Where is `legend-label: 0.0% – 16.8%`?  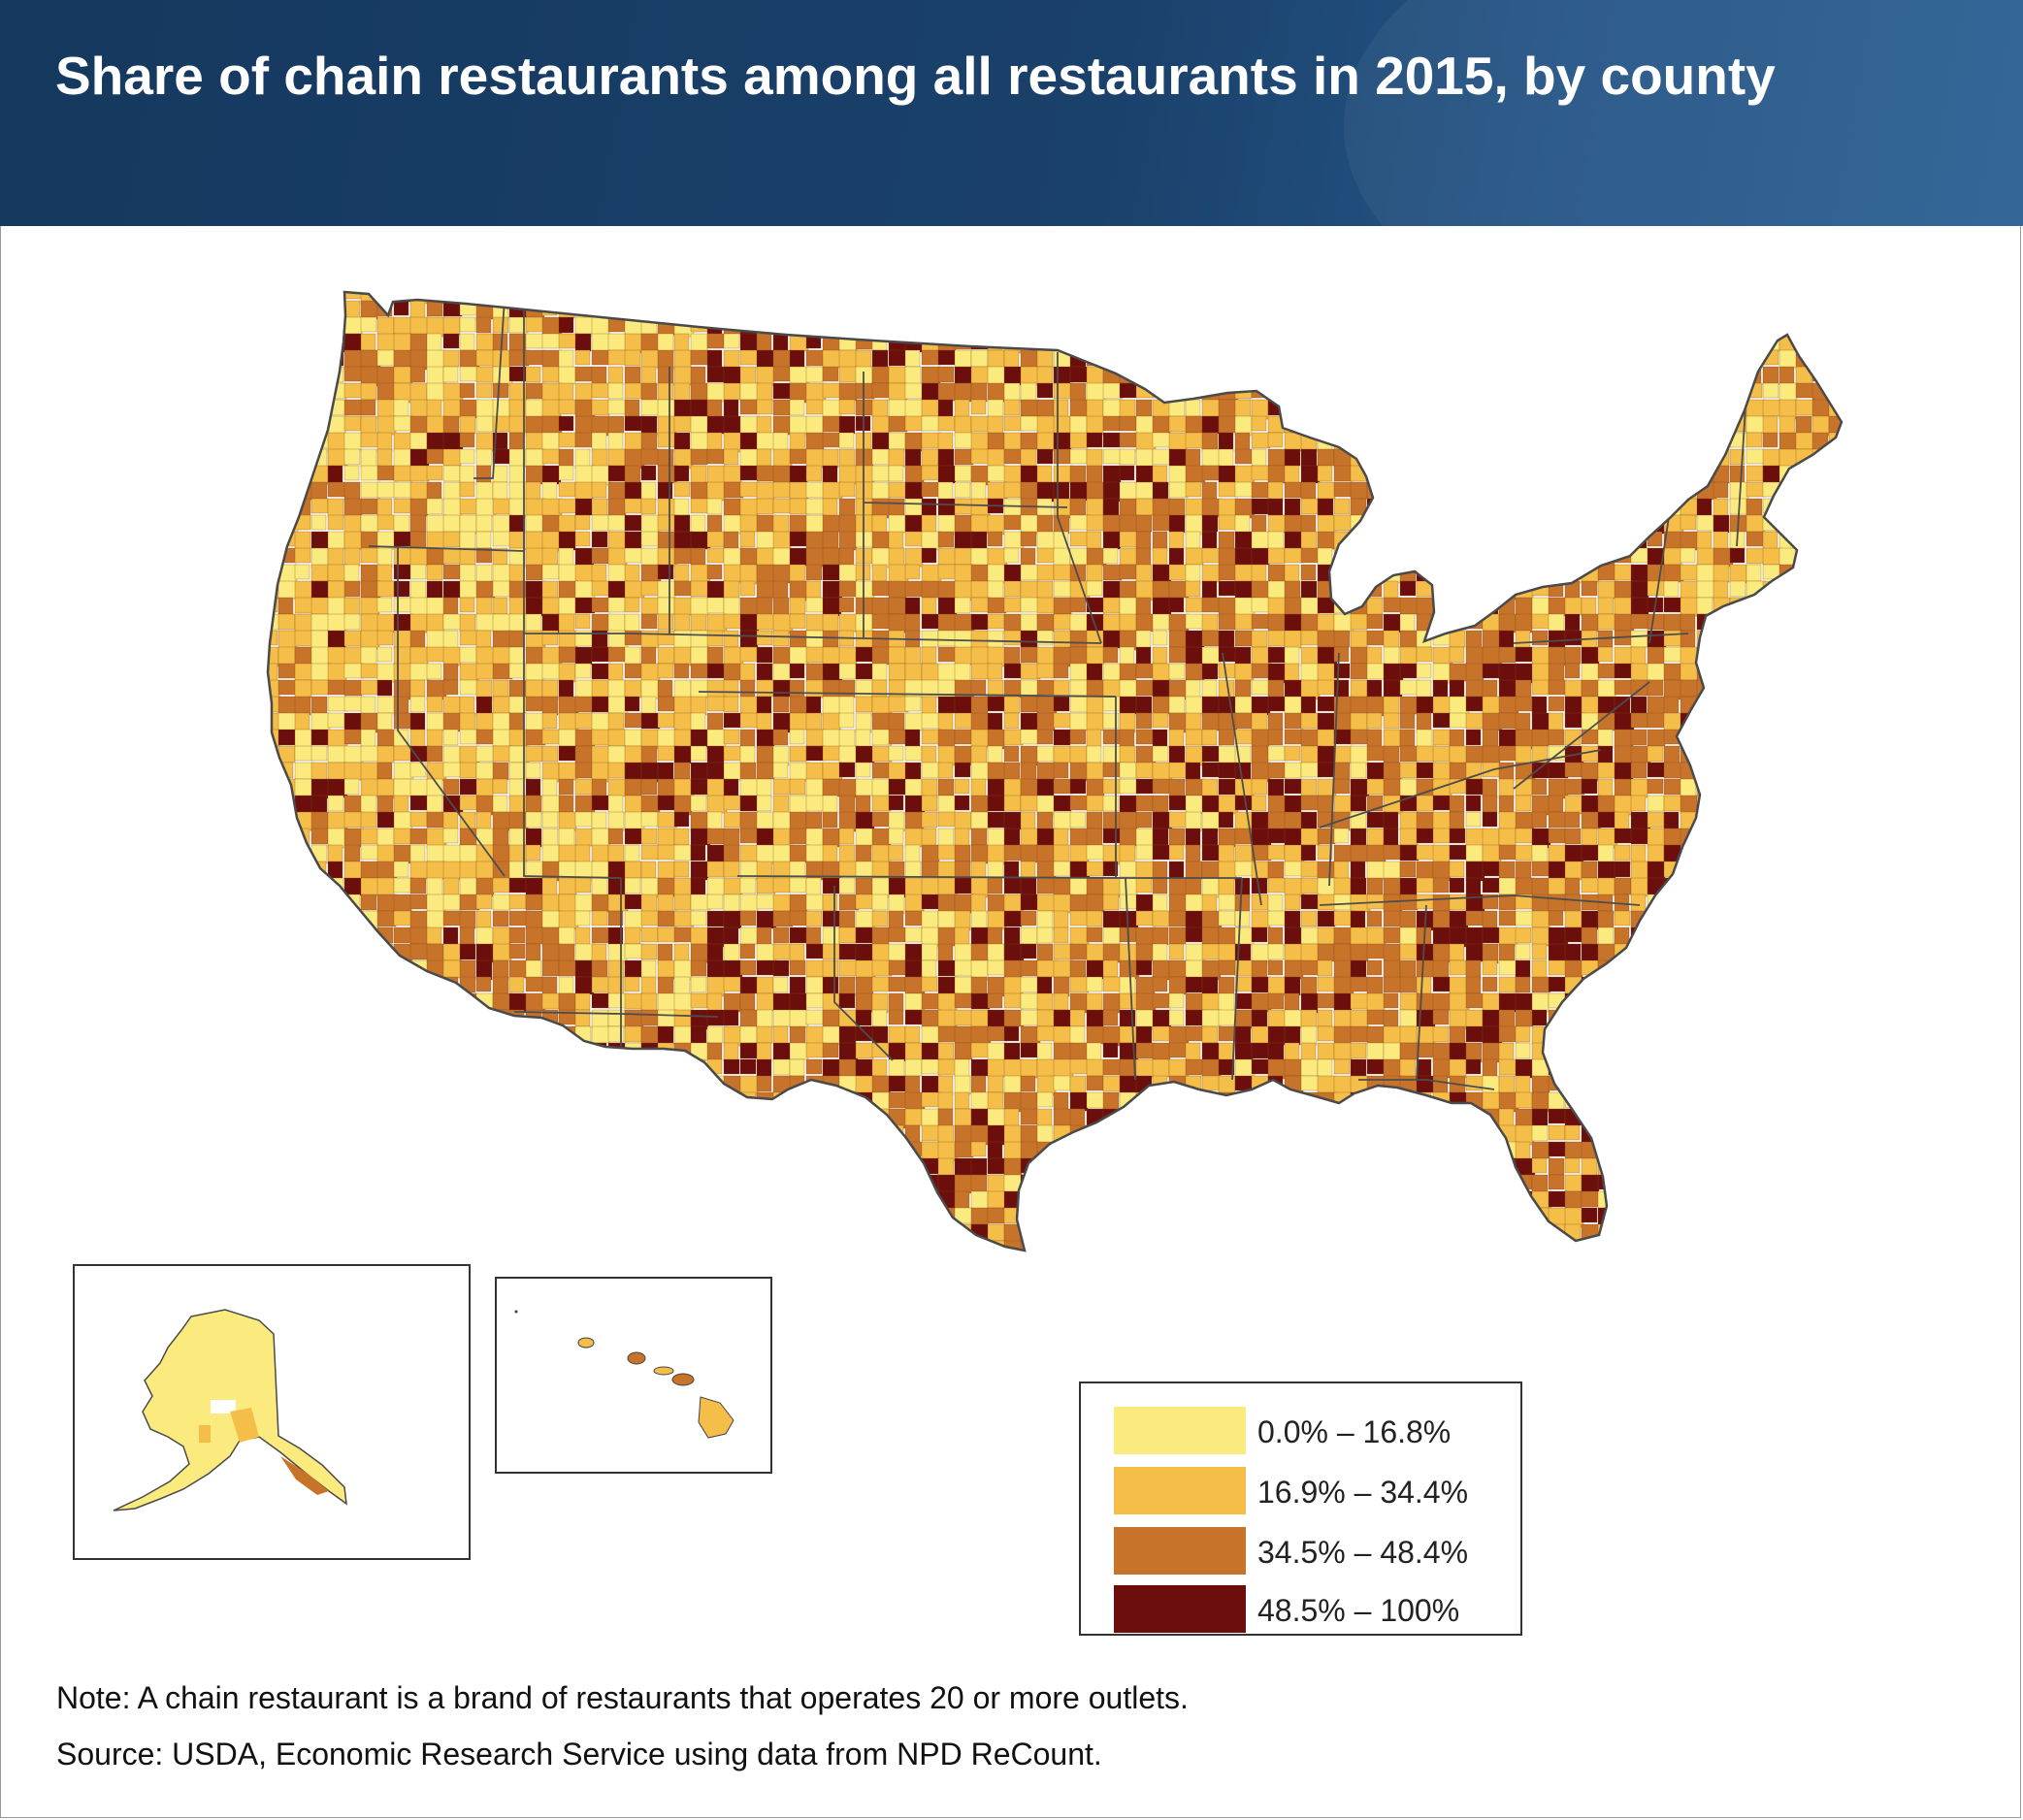
legend-label: 0.0% – 16.8% is located at coordinates (1354, 1431).